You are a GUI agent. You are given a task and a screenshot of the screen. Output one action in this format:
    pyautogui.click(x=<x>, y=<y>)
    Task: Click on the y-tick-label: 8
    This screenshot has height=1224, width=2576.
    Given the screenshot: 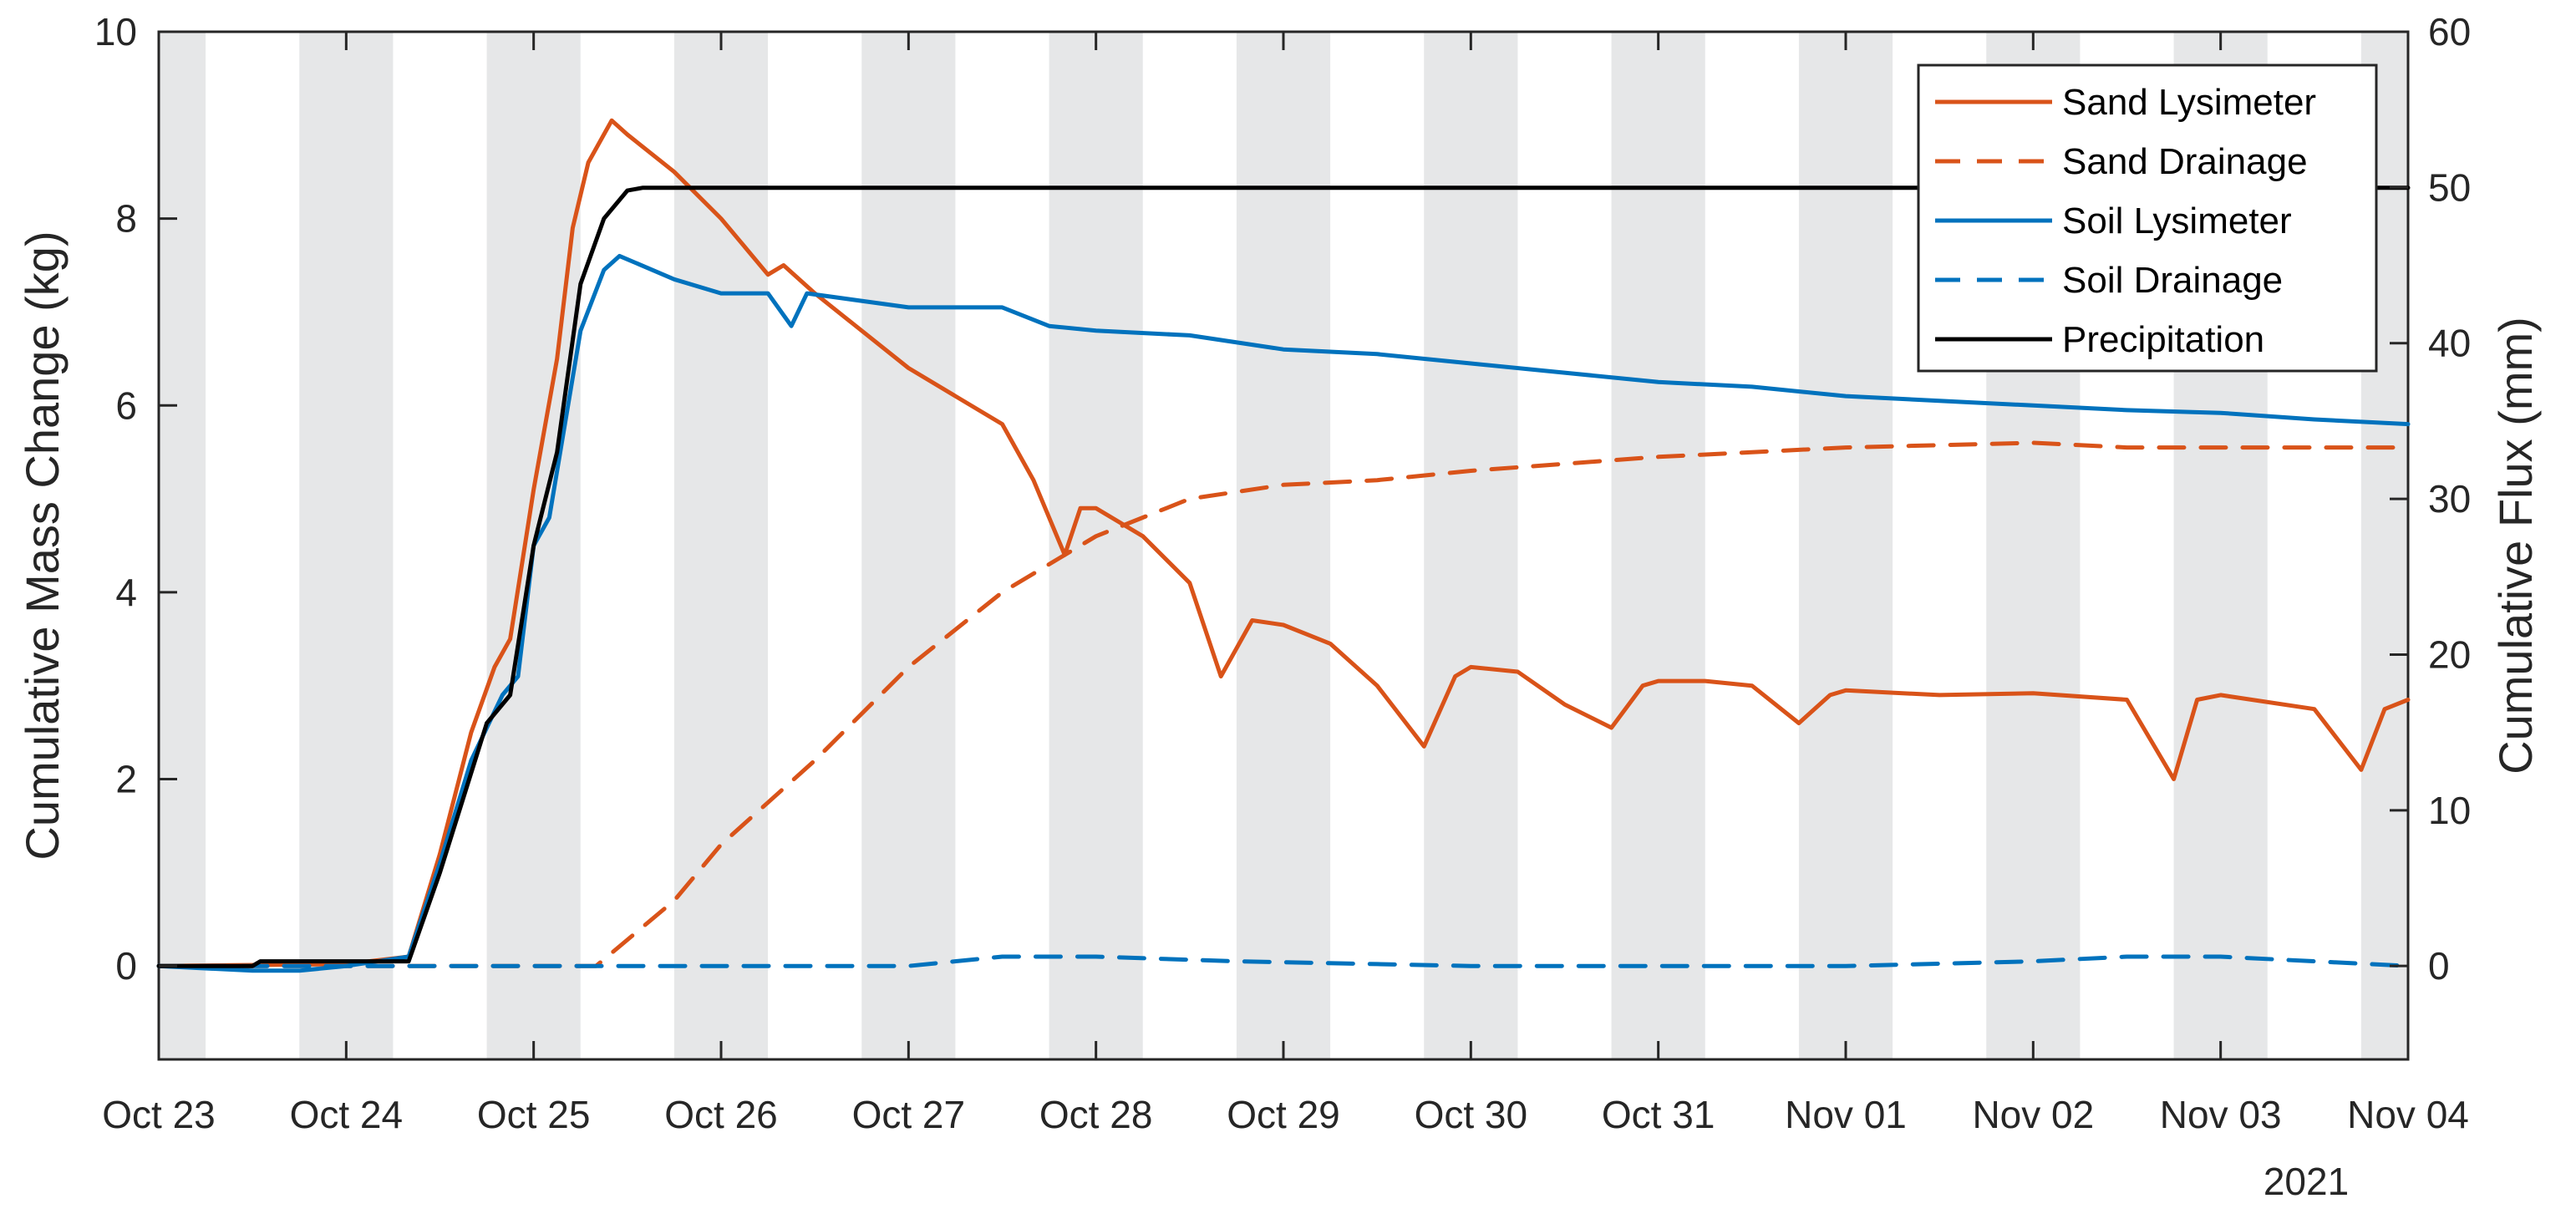 What is the action you would take?
    pyautogui.click(x=126, y=219)
    